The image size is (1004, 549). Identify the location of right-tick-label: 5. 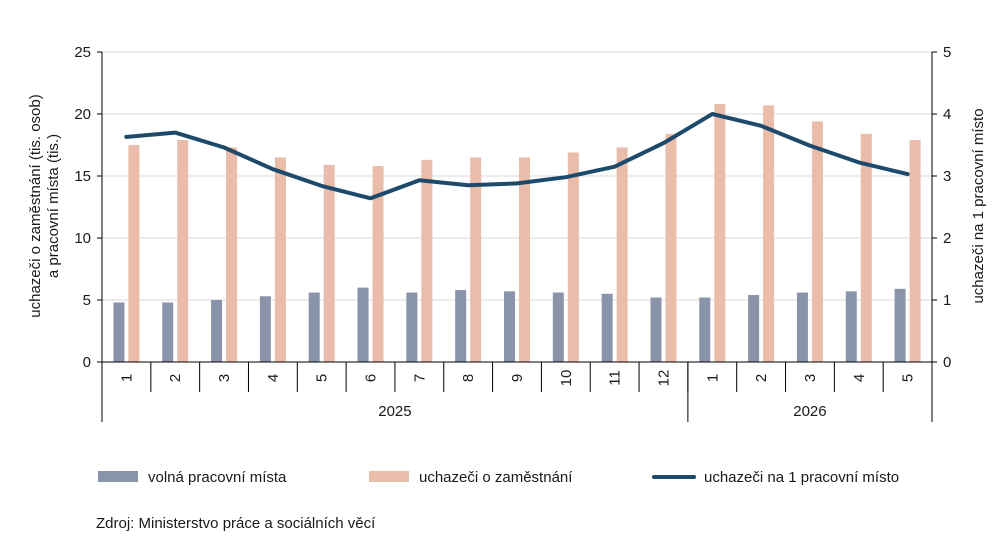
(947, 52).